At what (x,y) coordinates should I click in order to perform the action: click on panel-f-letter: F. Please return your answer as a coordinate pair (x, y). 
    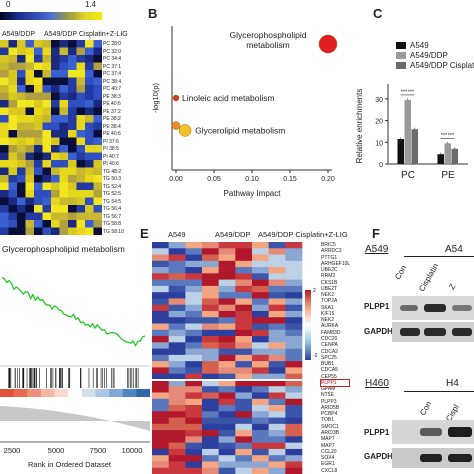
    Looking at the image, I should click on (376, 233).